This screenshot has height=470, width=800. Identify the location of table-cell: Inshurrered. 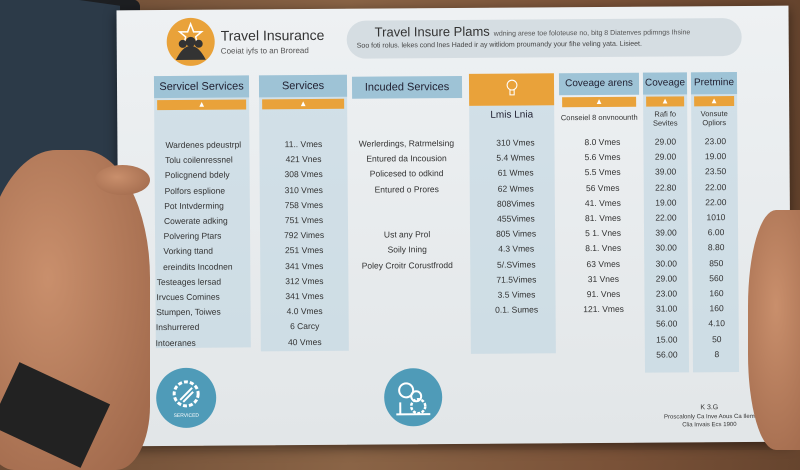
(177, 327).